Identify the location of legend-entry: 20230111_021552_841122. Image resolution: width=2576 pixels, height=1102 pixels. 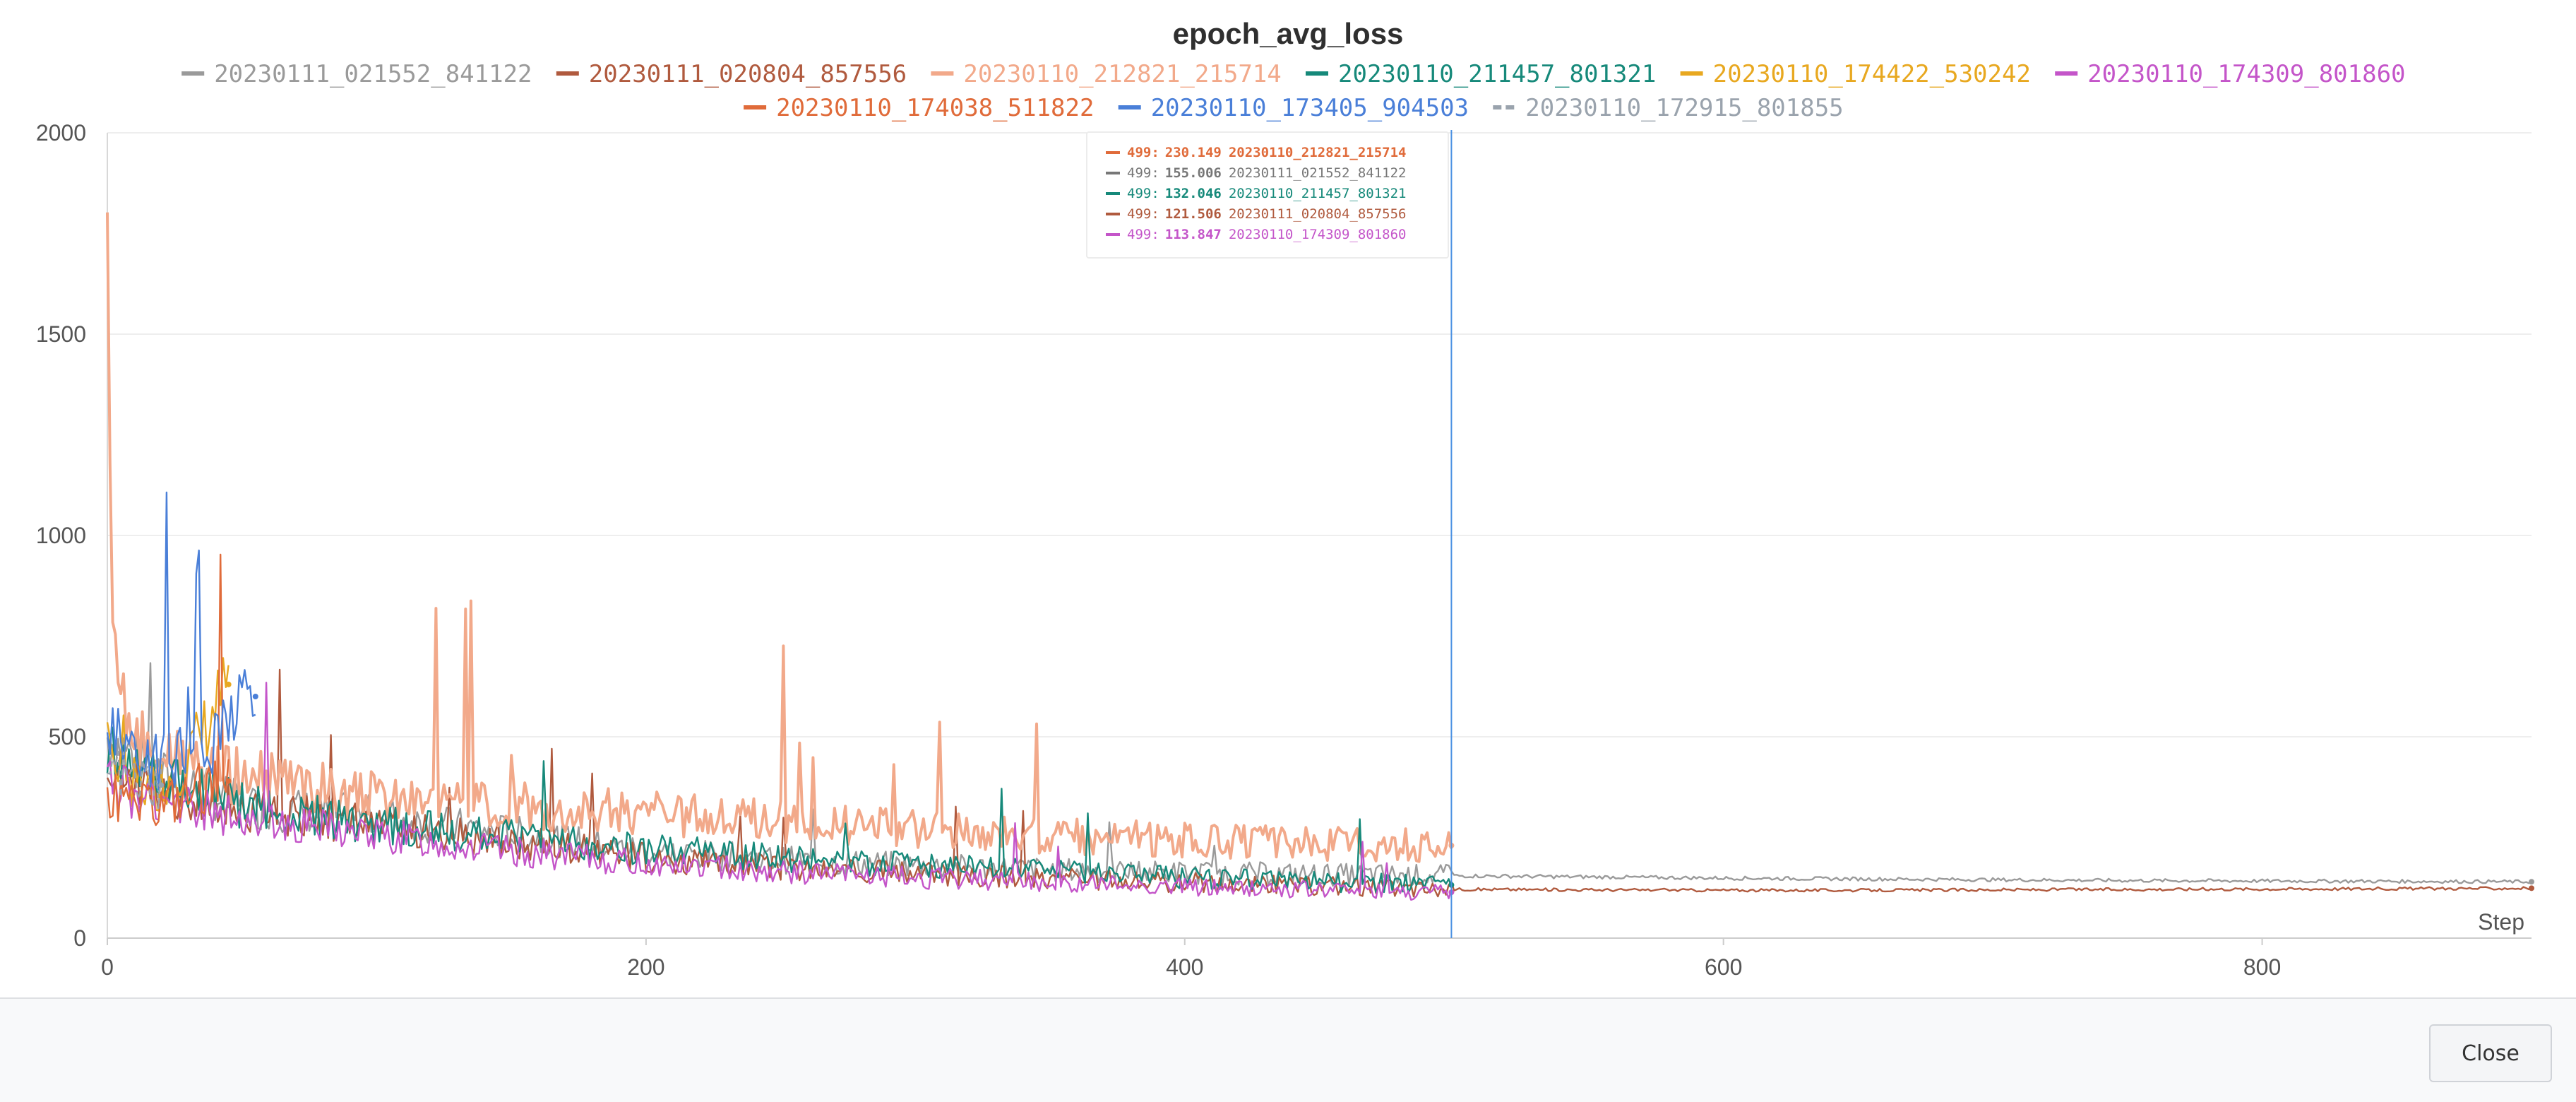
(373, 74).